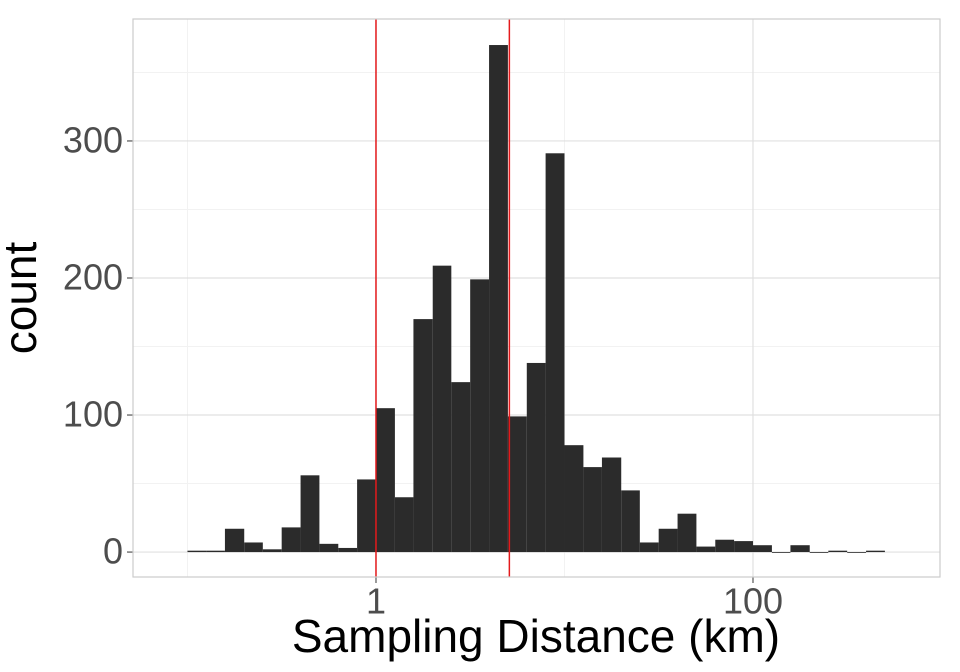 This screenshot has width=960, height=672. I want to click on x-tick-label: 100, so click(753, 601).